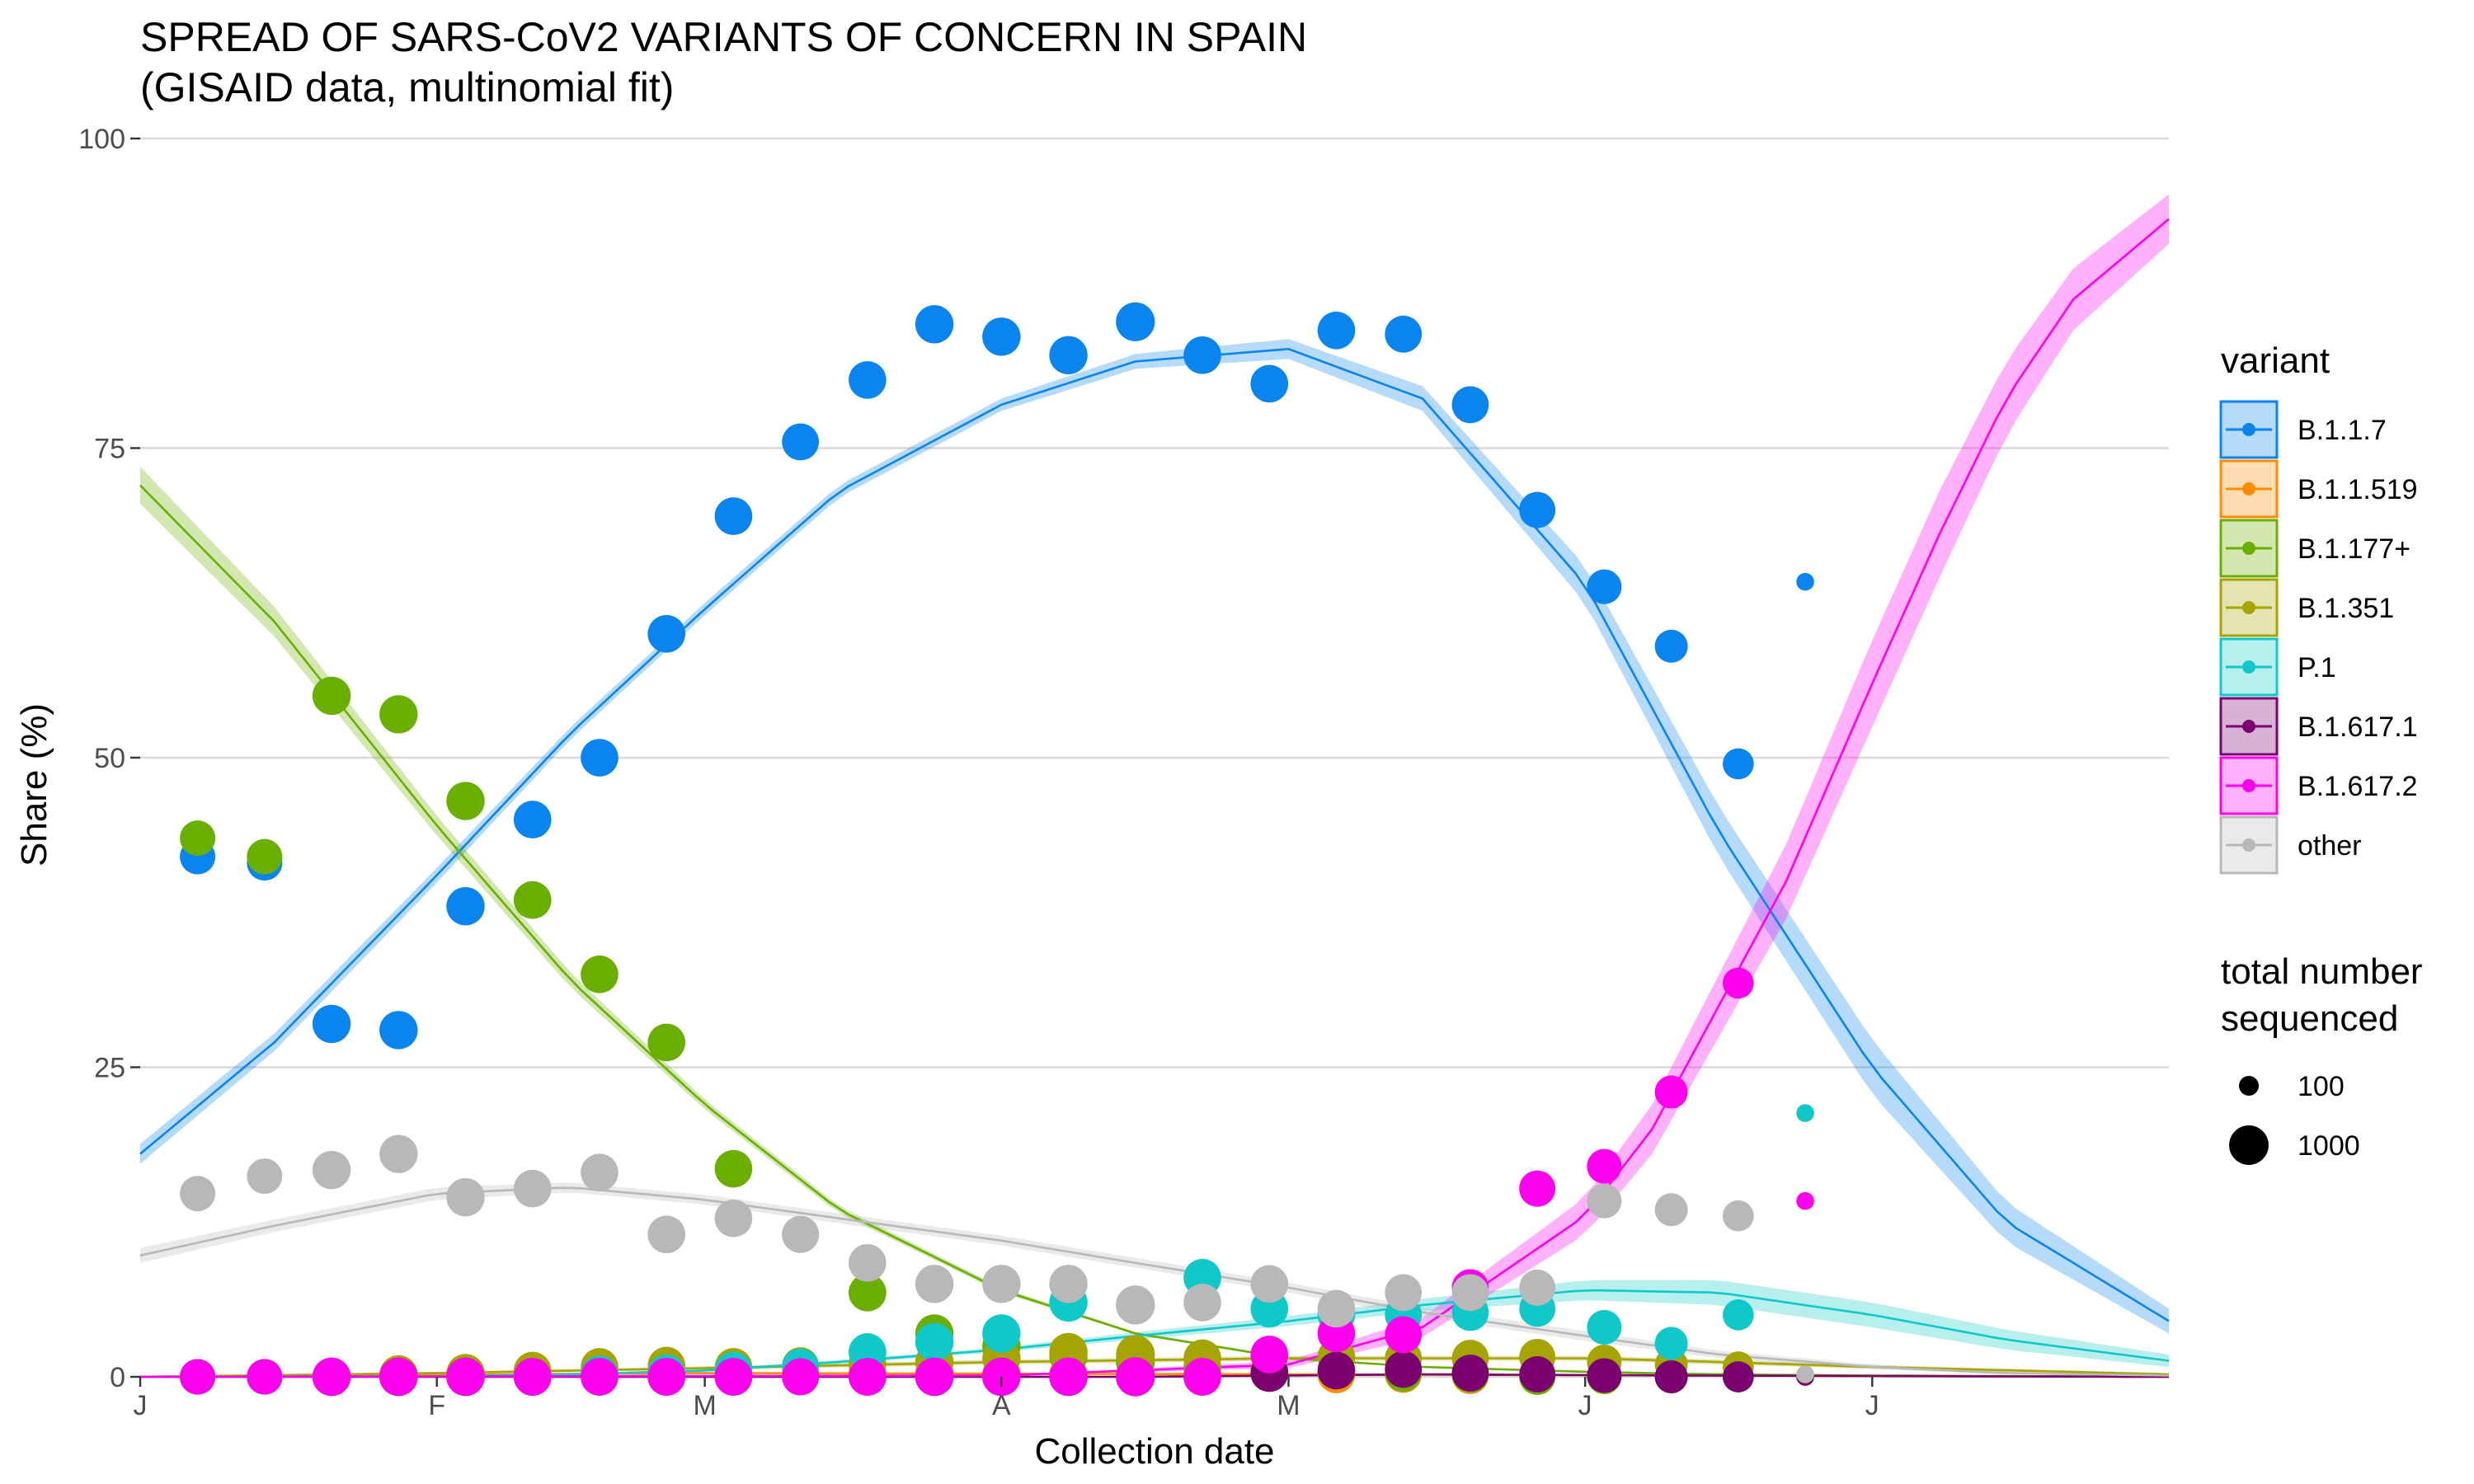 This screenshot has height=1484, width=2474. What do you see at coordinates (2275, 360) in the screenshot?
I see `legend-title: variant` at bounding box center [2275, 360].